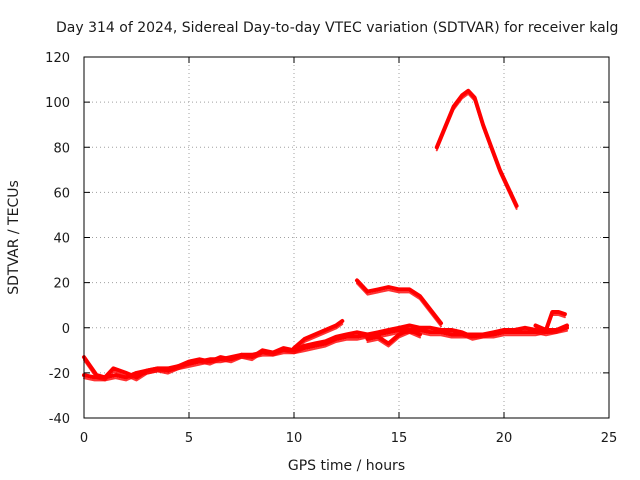 The image size is (640, 480). Describe the element at coordinates (61, 193) in the screenshot. I see `y-tick-label: 60` at that location.